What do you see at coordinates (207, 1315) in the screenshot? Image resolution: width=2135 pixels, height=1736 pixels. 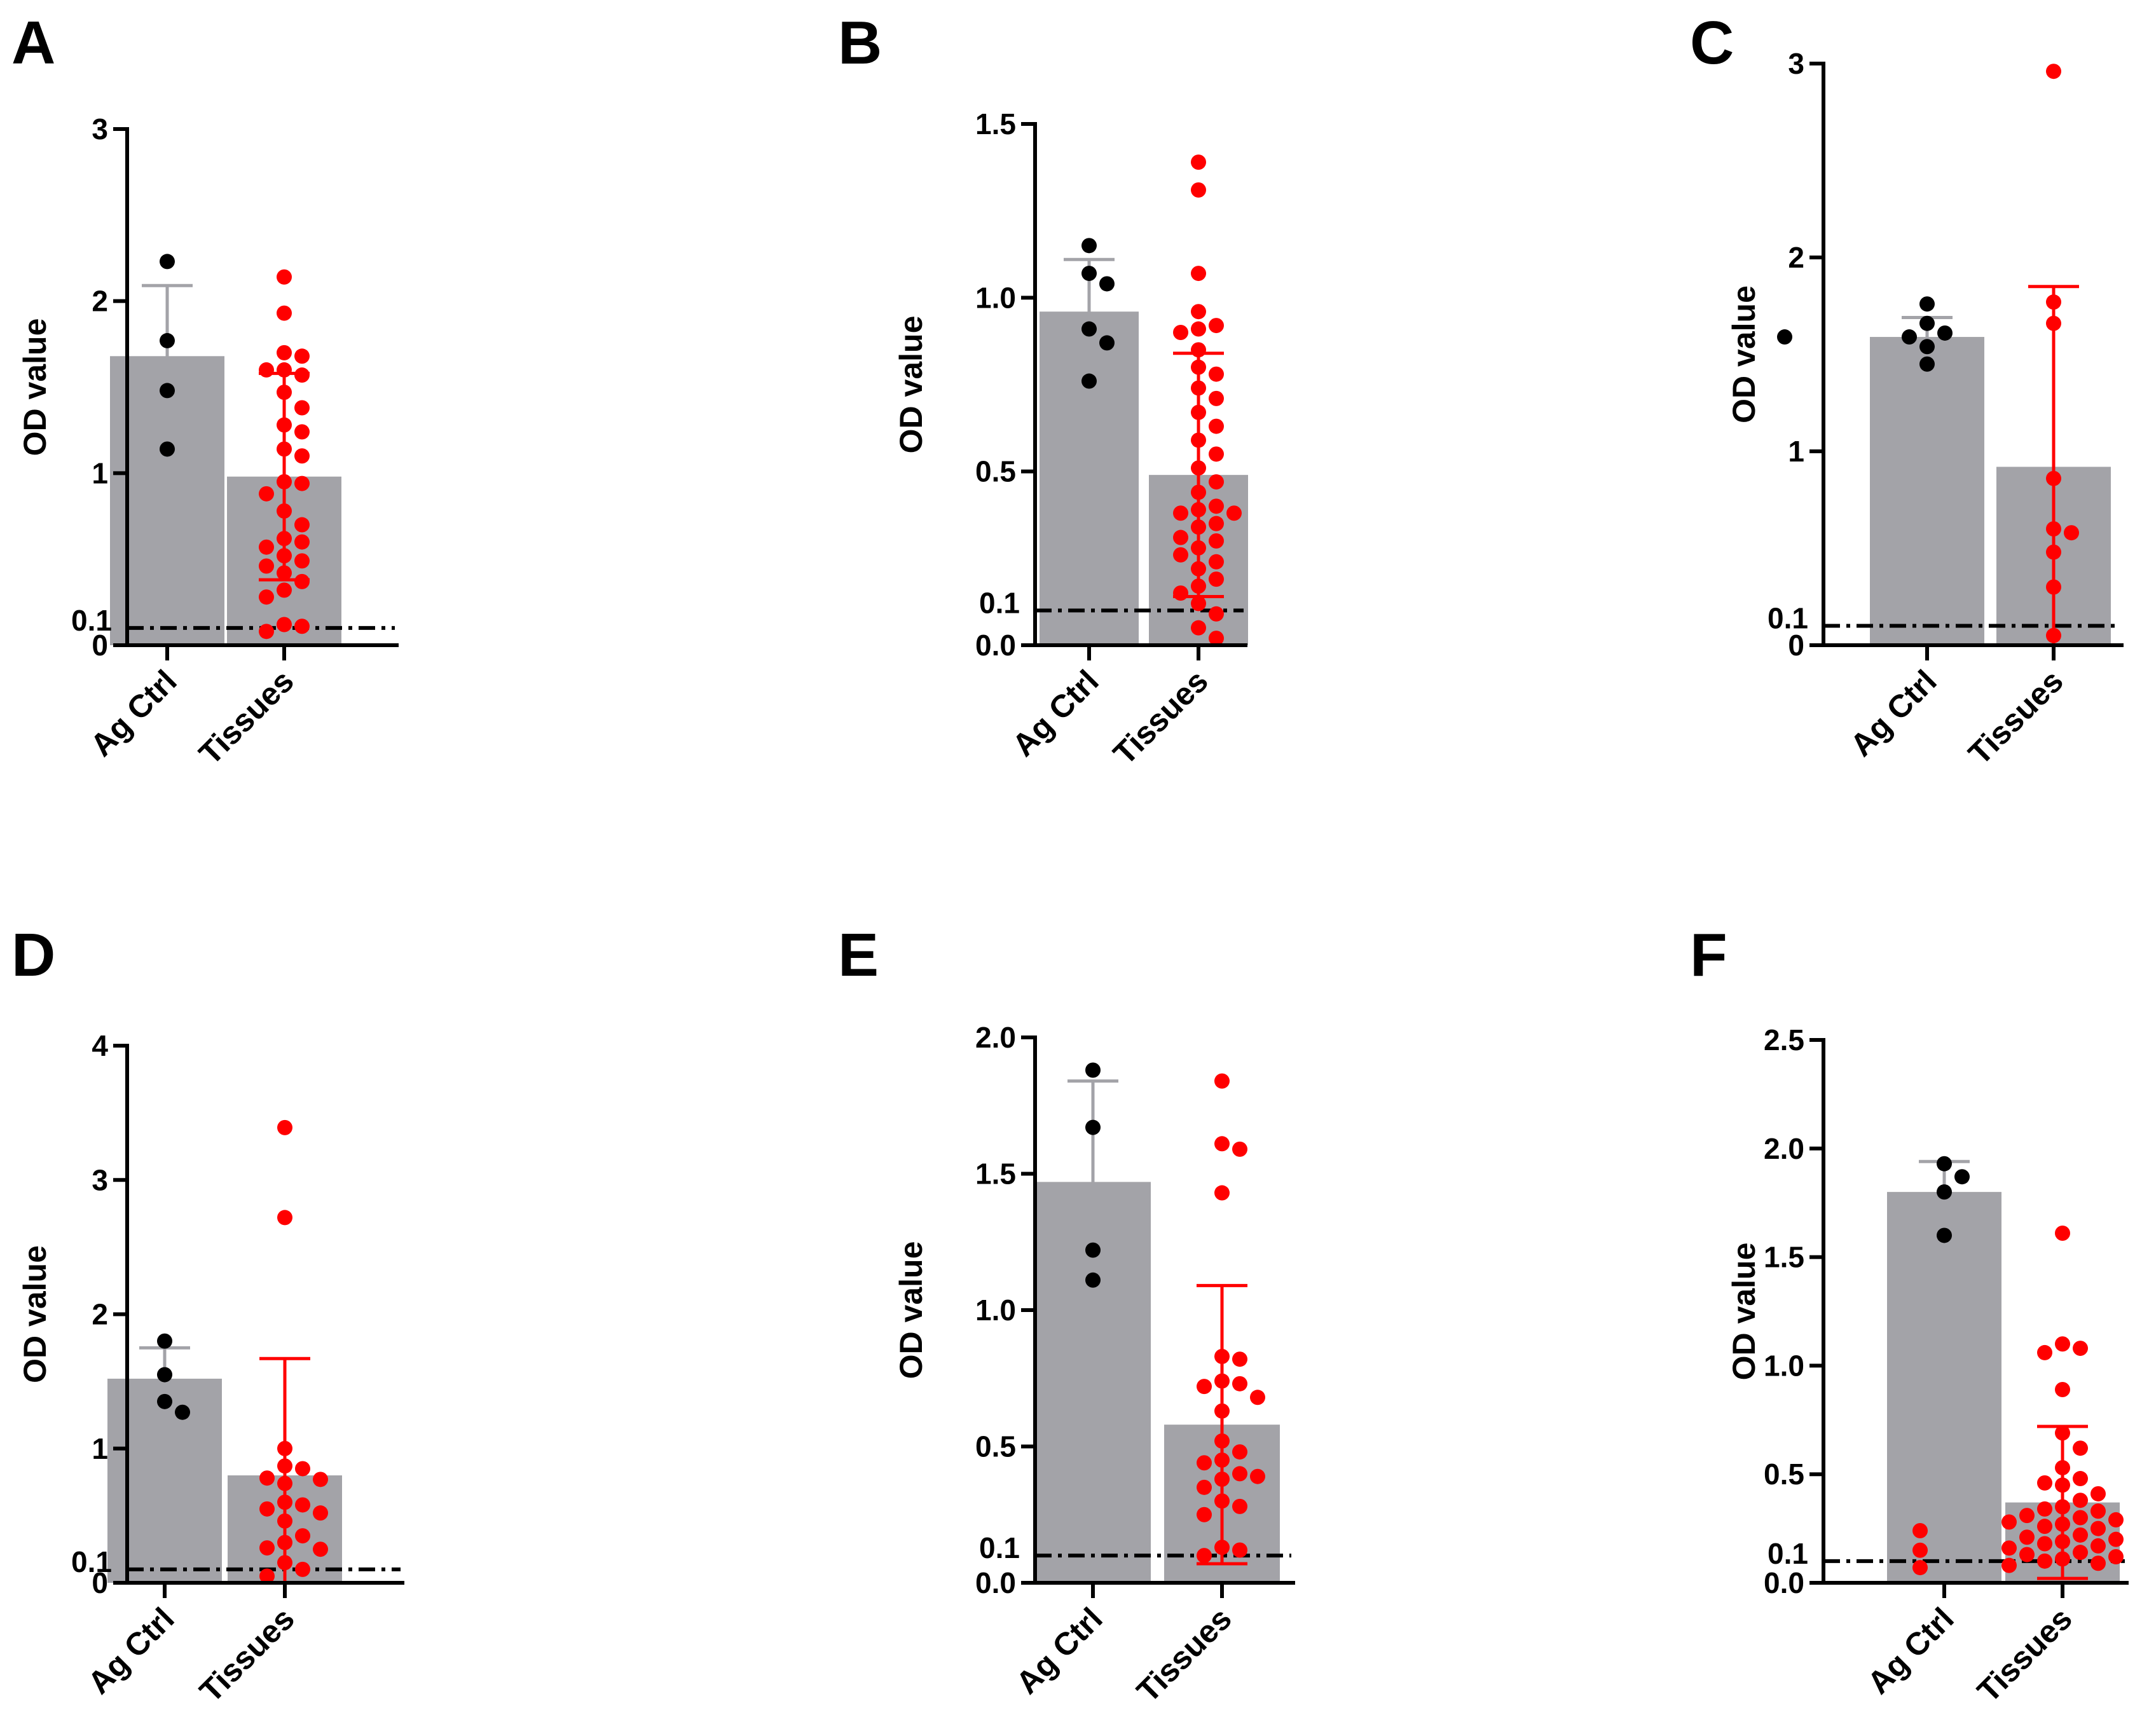 I see `chart-panel-d: D OD value 0.10 1 2 3 4 Ag Ctrl Tissues` at bounding box center [207, 1315].